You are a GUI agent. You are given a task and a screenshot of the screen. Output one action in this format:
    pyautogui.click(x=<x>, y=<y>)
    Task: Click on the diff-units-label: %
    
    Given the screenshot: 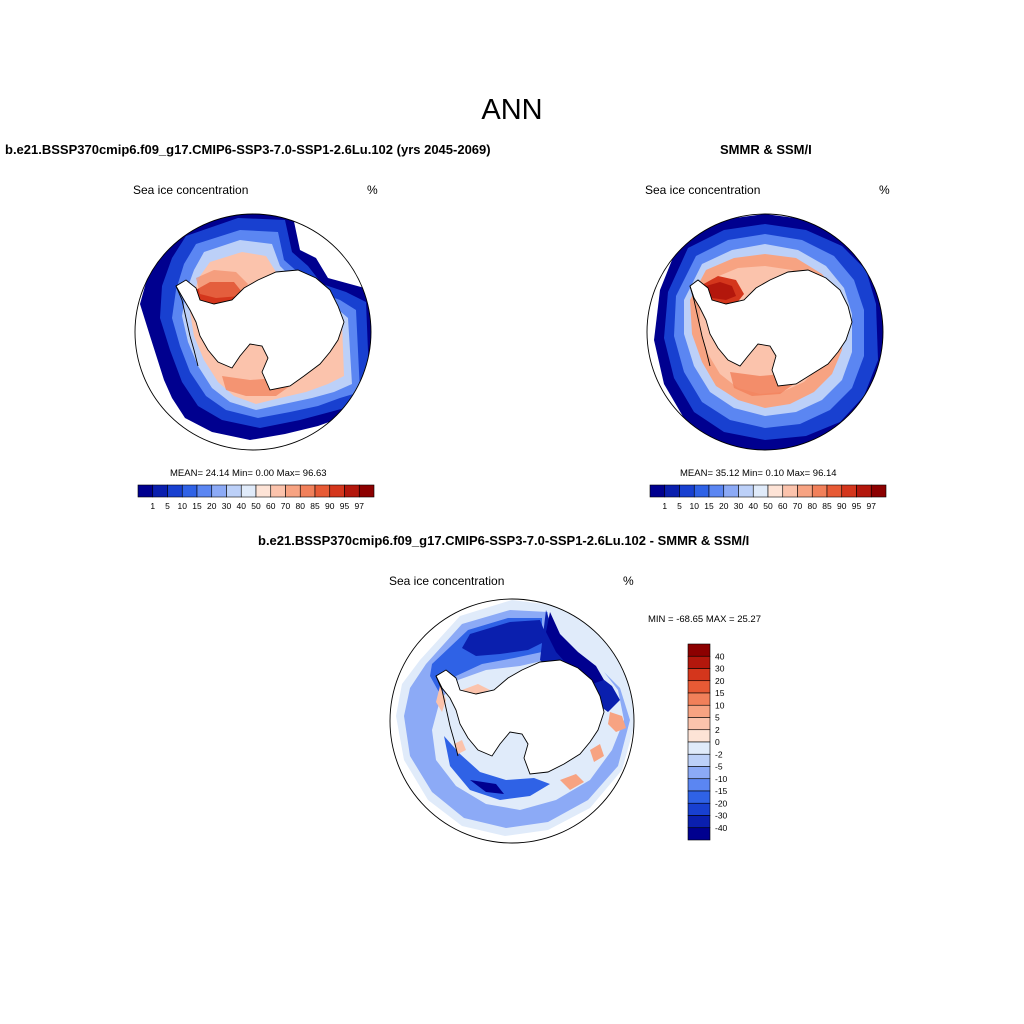 What is the action you would take?
    pyautogui.click(x=628, y=581)
    